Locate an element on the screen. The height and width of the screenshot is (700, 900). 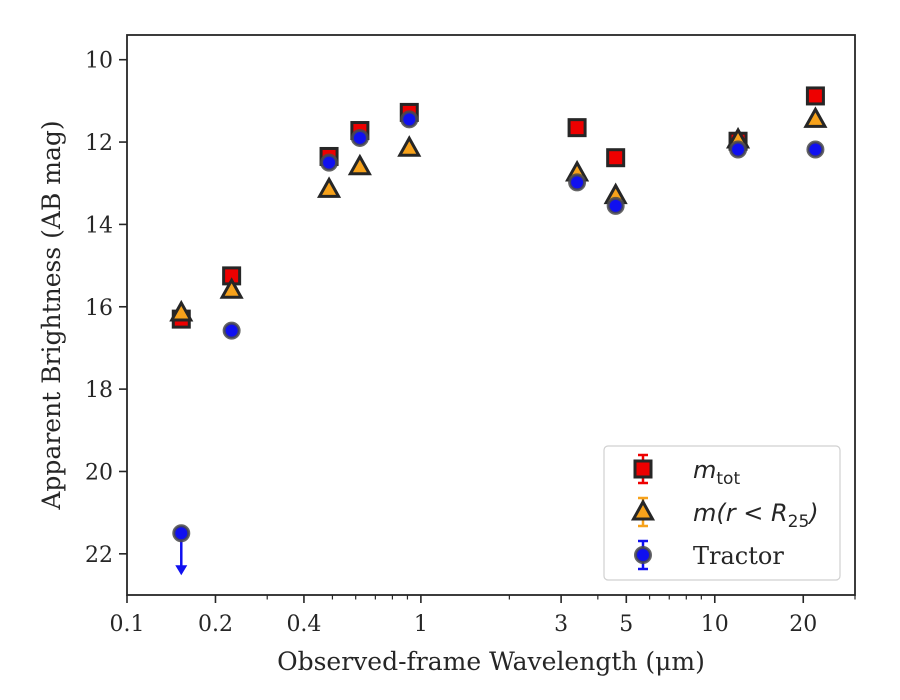
x-tick-label: 0.4 is located at coordinates (303, 624).